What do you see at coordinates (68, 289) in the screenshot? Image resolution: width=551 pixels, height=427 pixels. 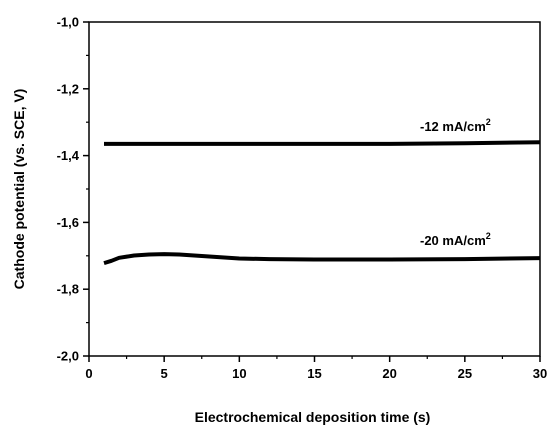 I see `y-tick-label: -1,8` at bounding box center [68, 289].